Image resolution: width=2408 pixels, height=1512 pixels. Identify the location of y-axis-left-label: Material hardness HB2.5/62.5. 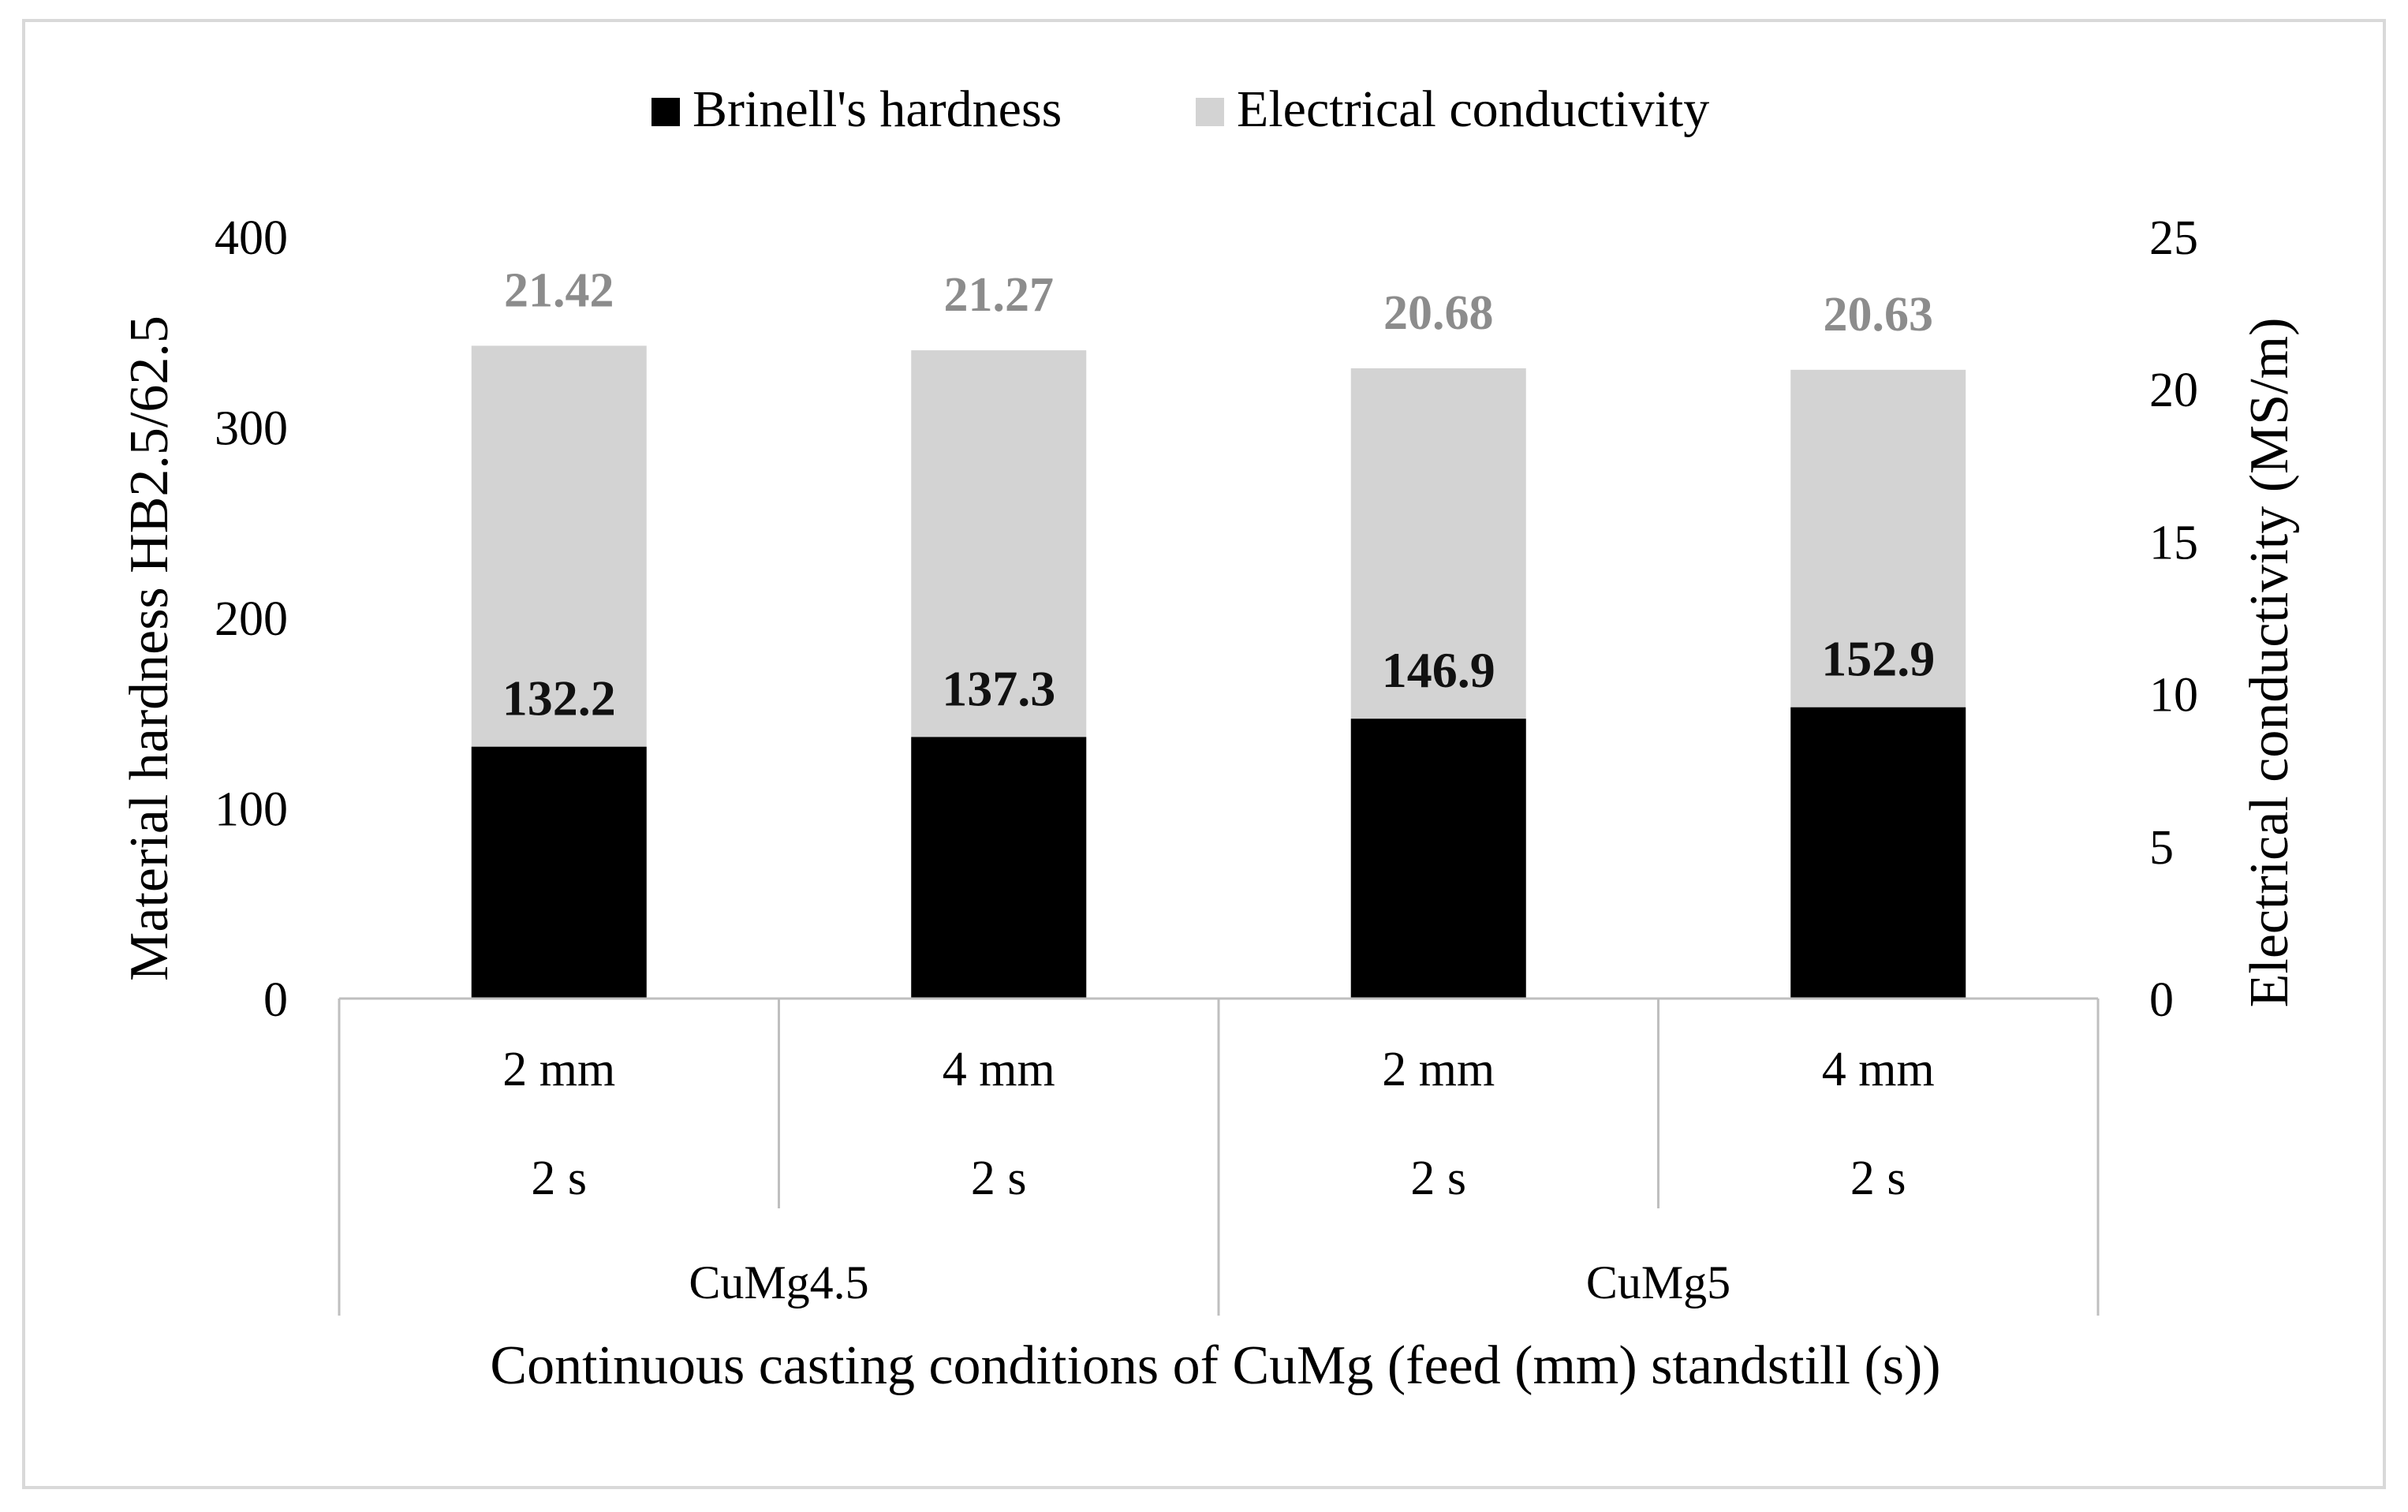
(149, 648).